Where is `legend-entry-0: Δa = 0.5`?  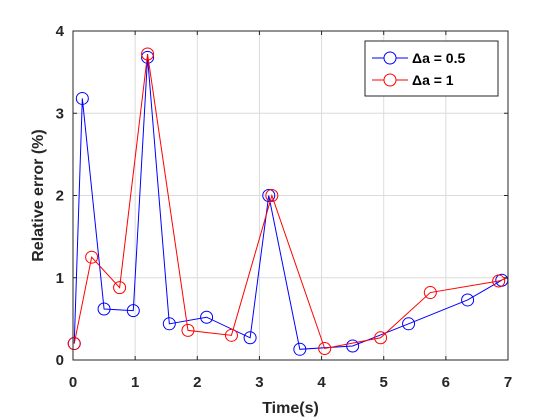 legend-entry-0: Δa = 0.5 is located at coordinates (418, 58).